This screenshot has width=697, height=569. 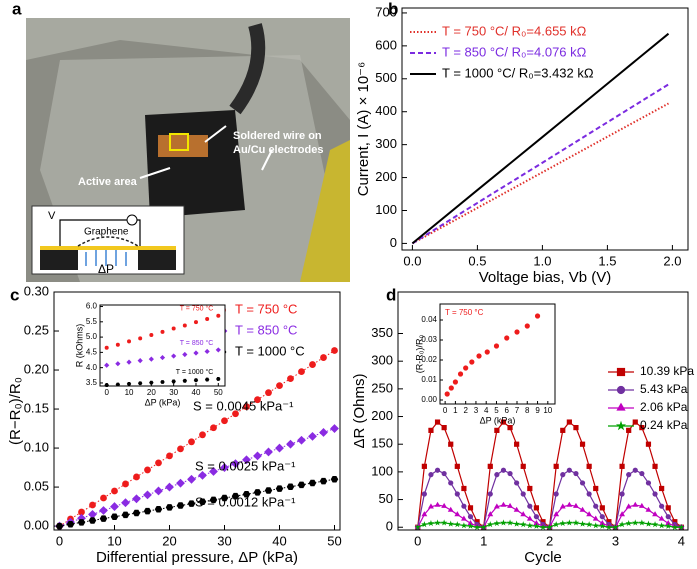 What do you see at coordinates (667, 371) in the screenshot?
I see `legend-label: 10.39 kPa` at bounding box center [667, 371].